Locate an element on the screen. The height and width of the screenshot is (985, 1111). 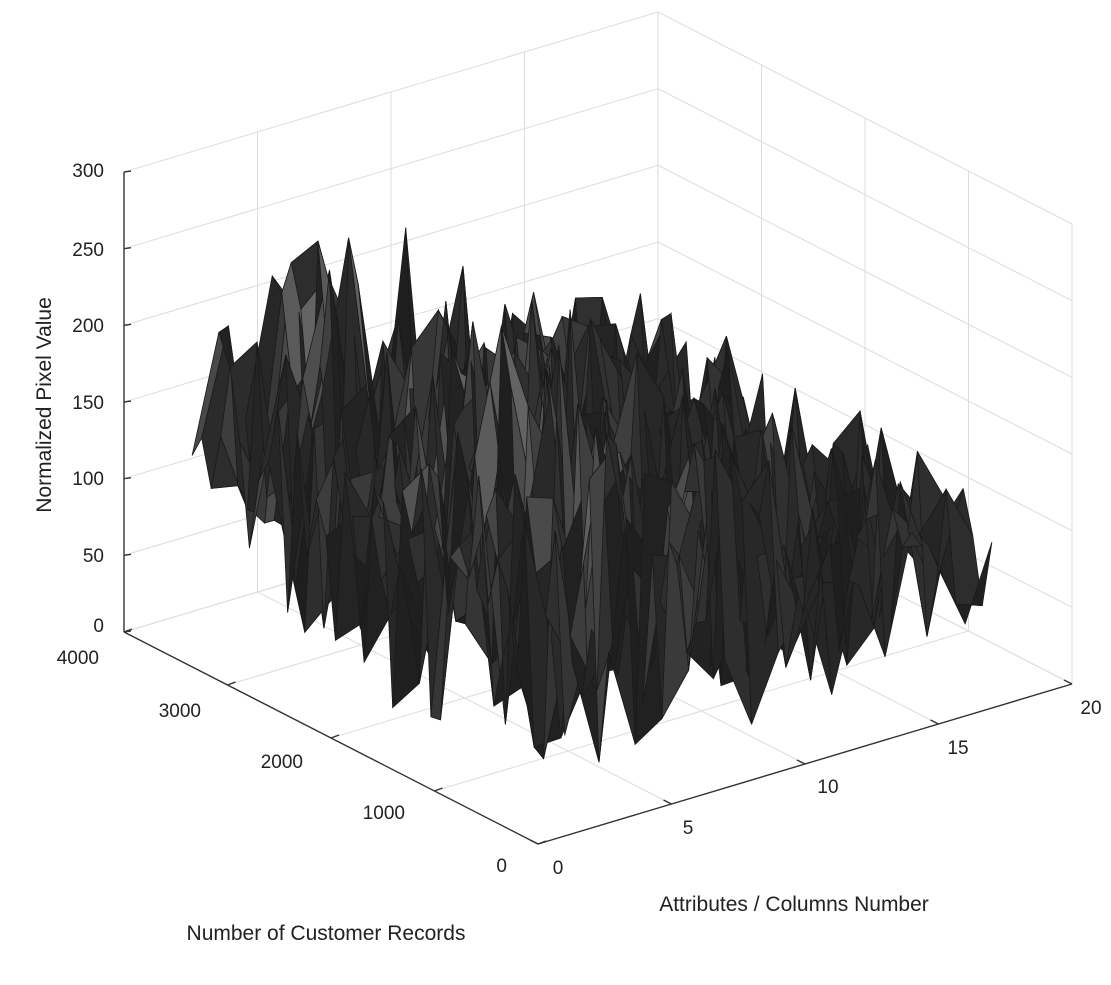
x-axis-label: Attributes / Columns Number is located at coordinates (794, 904).